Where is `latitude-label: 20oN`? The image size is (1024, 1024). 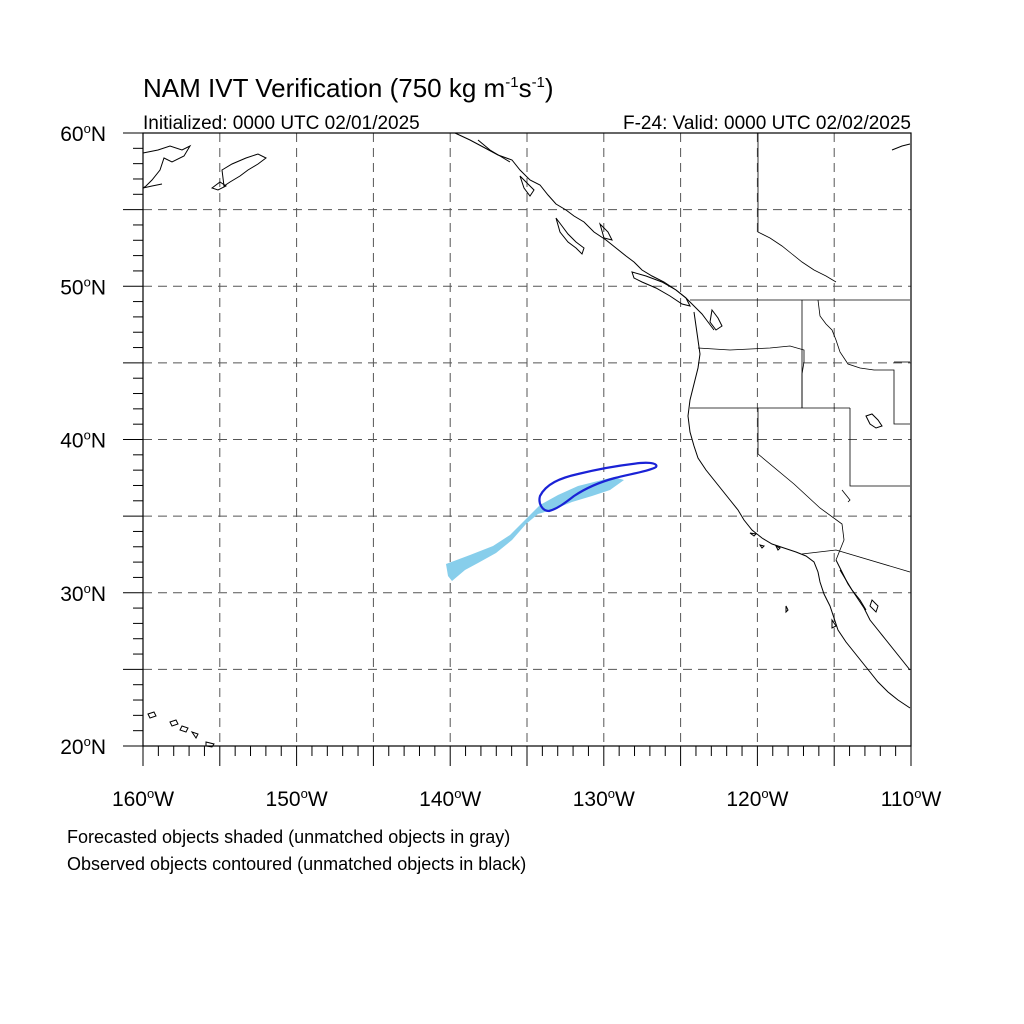
latitude-label: 20oN is located at coordinates (83, 746).